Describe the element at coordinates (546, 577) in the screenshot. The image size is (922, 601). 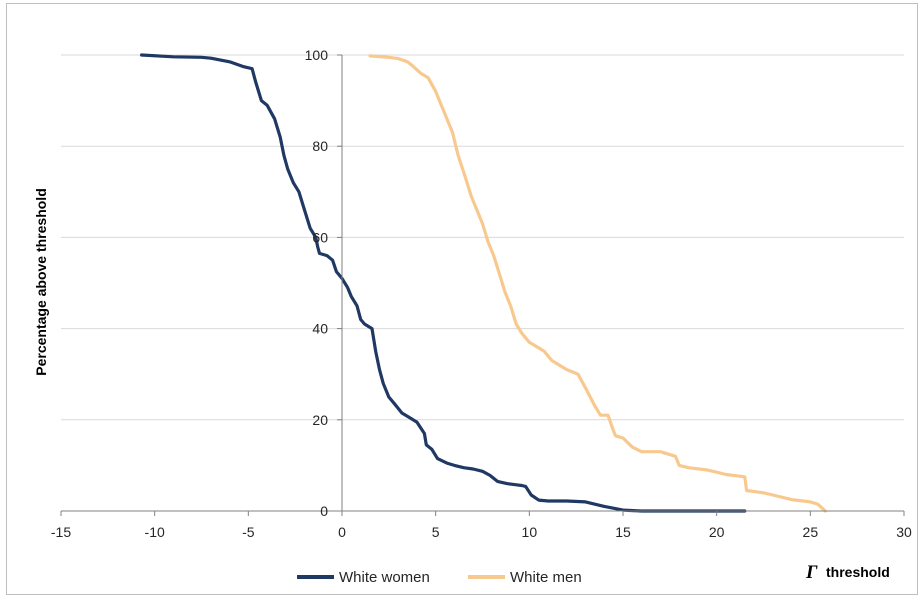
I see `legend-label-white-men: White men` at that location.